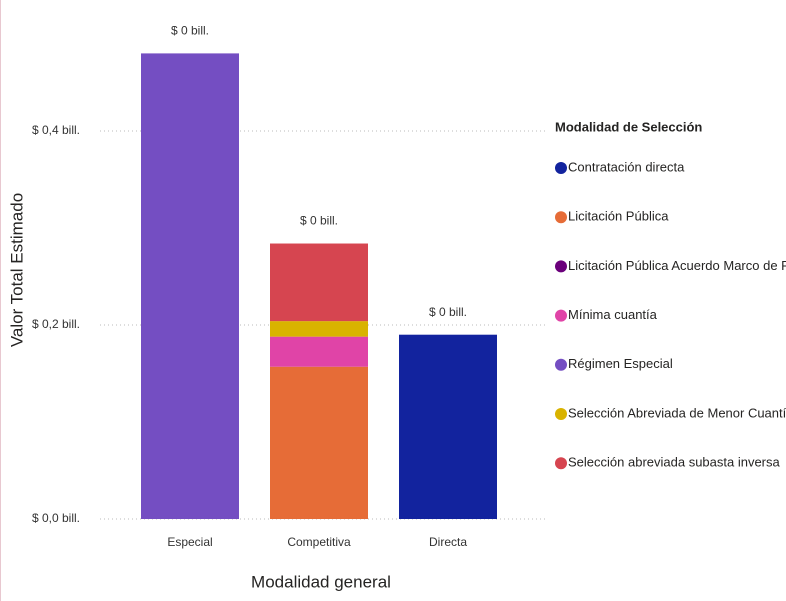 This screenshot has height=601, width=786. Describe the element at coordinates (56, 518) in the screenshot. I see `y-tick-label: $ 0,0 bill.` at that location.